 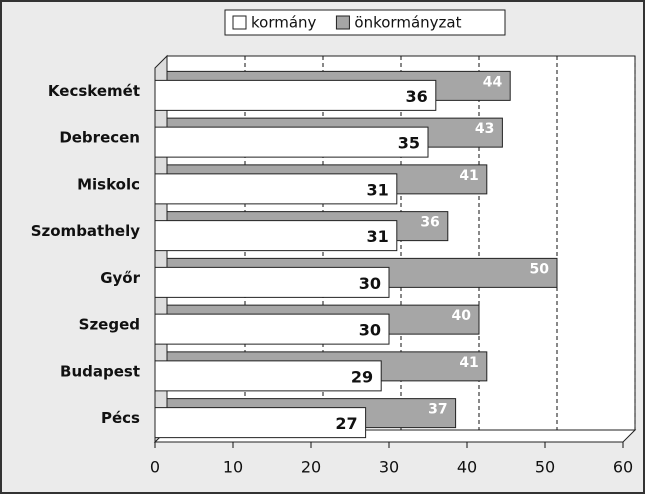 What do you see at coordinates (120, 418) in the screenshot?
I see `y-tick-label: Pécs` at bounding box center [120, 418].